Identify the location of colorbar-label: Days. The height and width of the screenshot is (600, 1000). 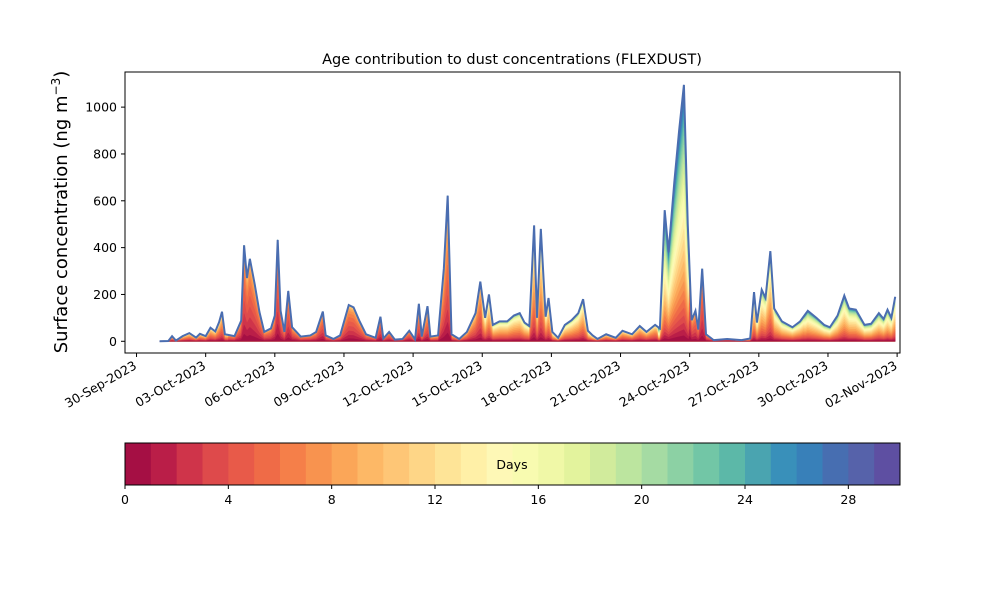
(511, 464).